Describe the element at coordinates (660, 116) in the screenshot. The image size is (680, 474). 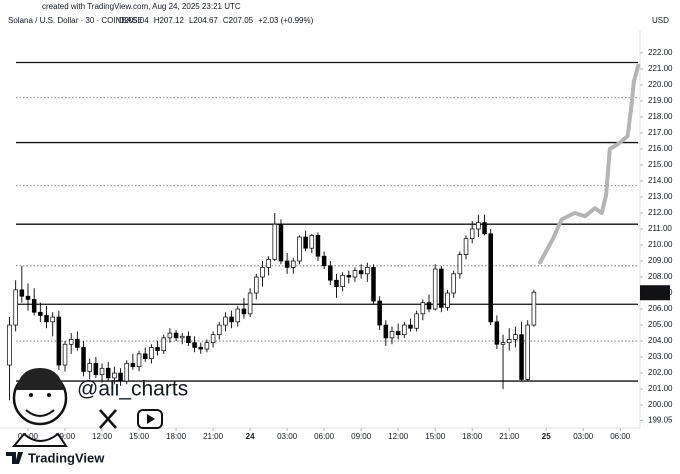
I see `y-tick-label: 218.00` at that location.